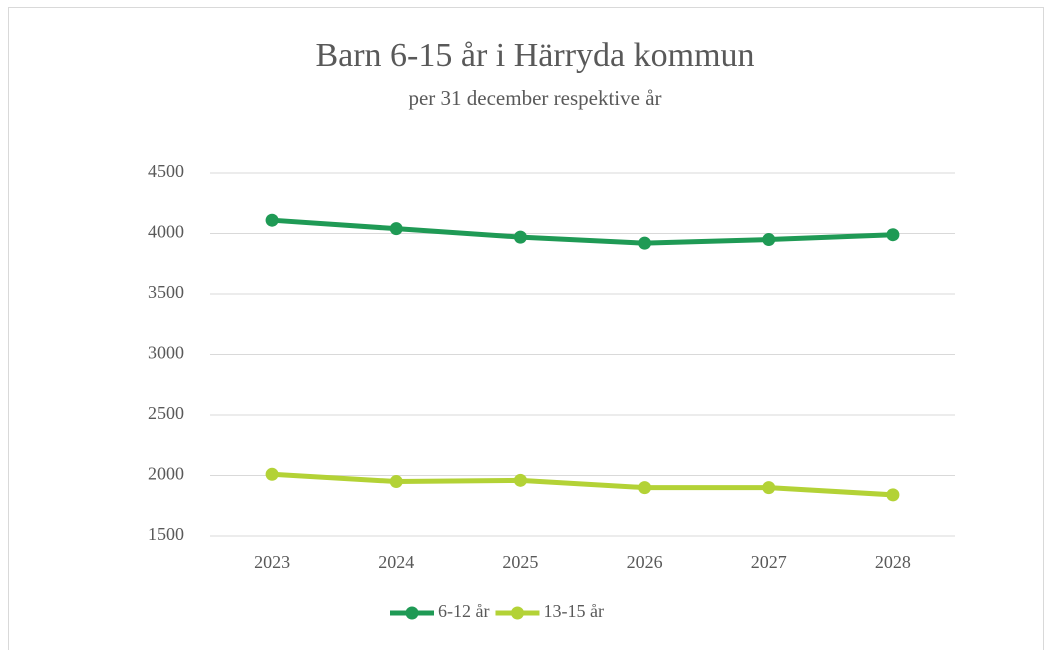 The image size is (1052, 655). Describe the element at coordinates (166, 413) in the screenshot. I see `y-tick-label: 2500` at that location.